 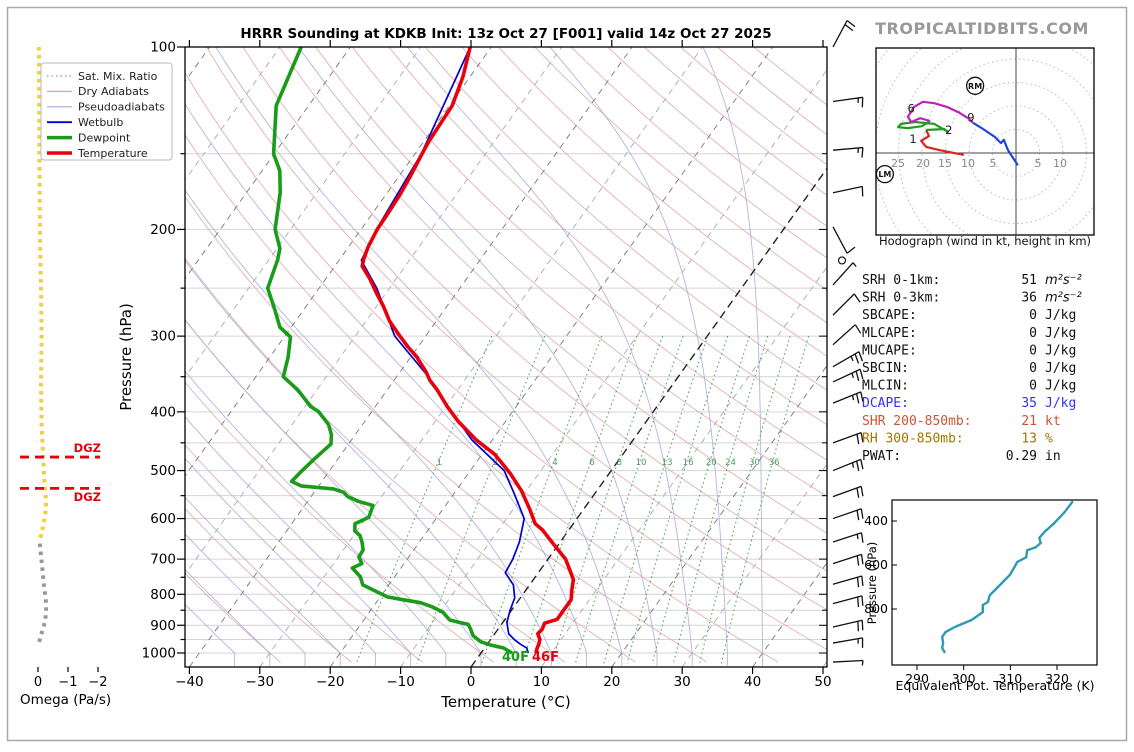 I want to click on hodograph-trace-seg_6_9km, so click(x=940, y=112).